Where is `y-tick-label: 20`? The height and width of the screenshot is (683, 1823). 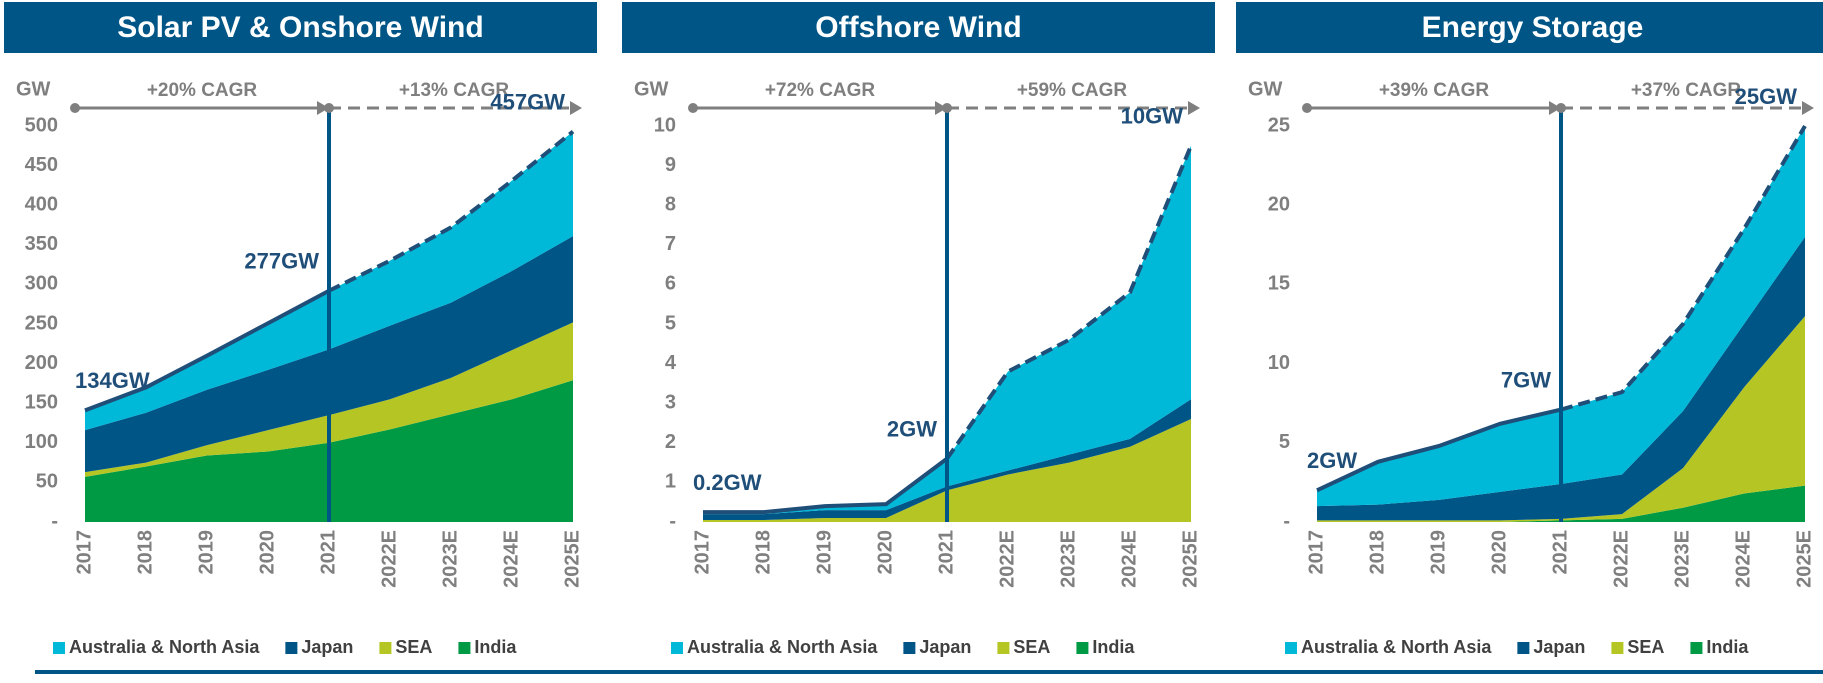
y-tick-label: 20 is located at coordinates (1279, 204).